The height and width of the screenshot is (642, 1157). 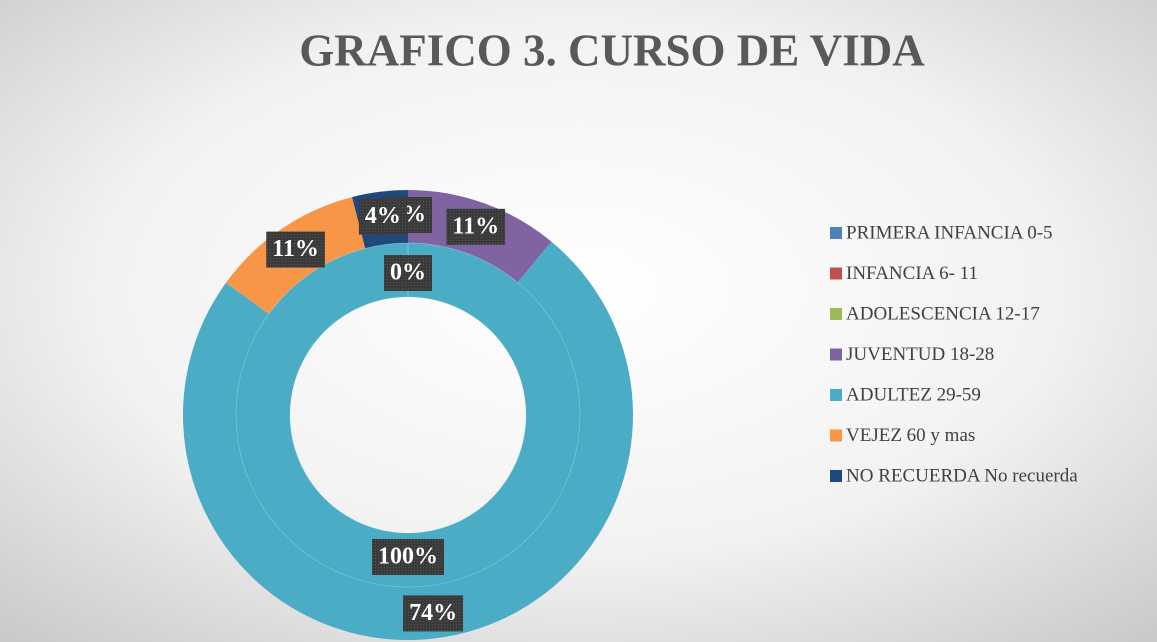 What do you see at coordinates (920, 354) in the screenshot?
I see `legend-label: JUVENTUD 18-28` at bounding box center [920, 354].